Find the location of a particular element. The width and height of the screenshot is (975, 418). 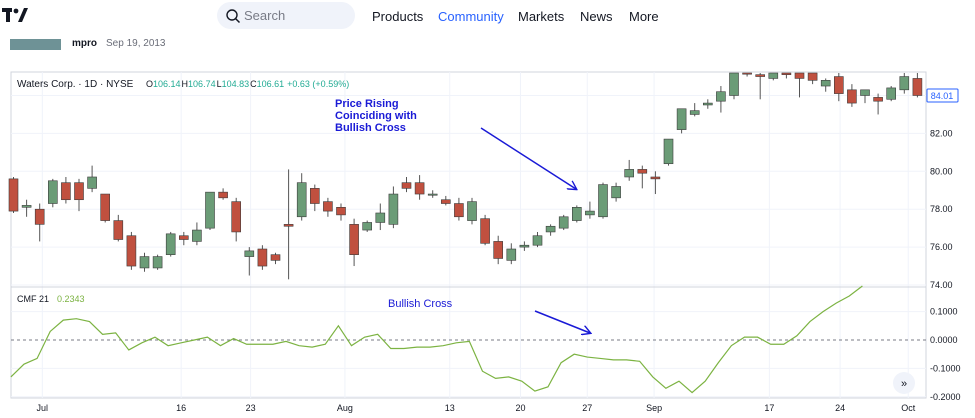

author-name: mpro is located at coordinates (84, 43).